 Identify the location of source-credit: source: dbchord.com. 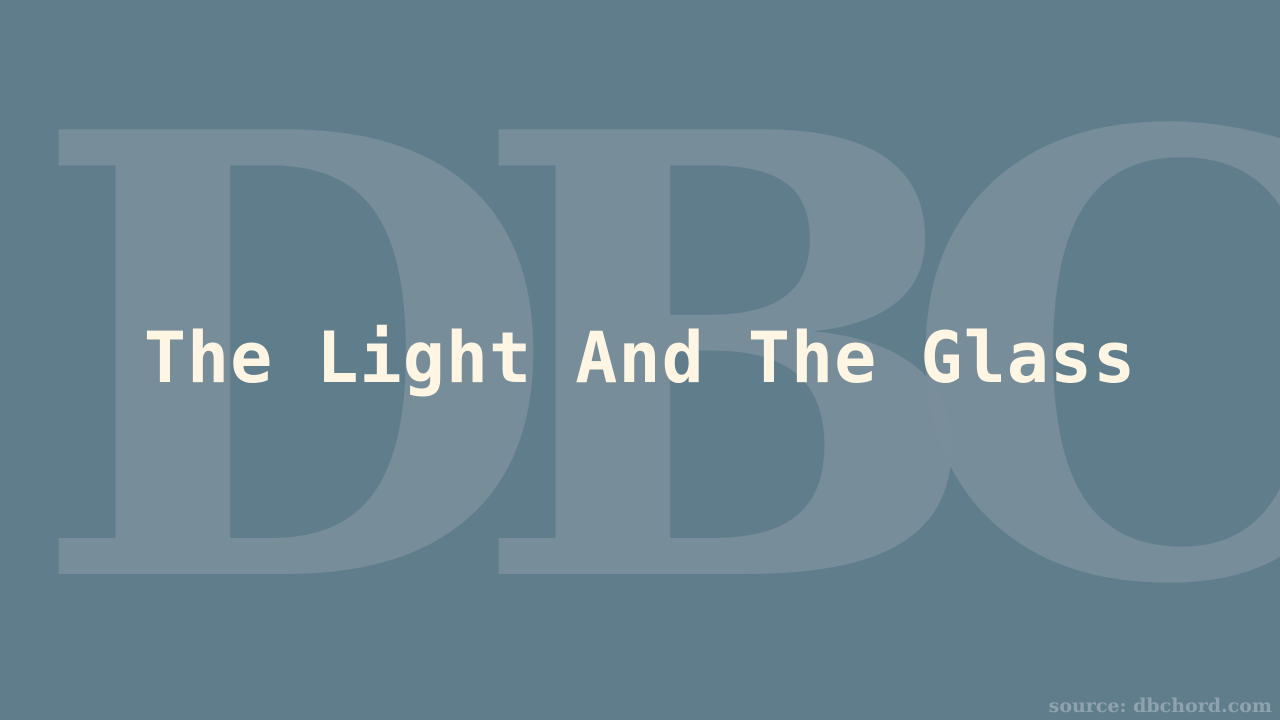
(1160, 706).